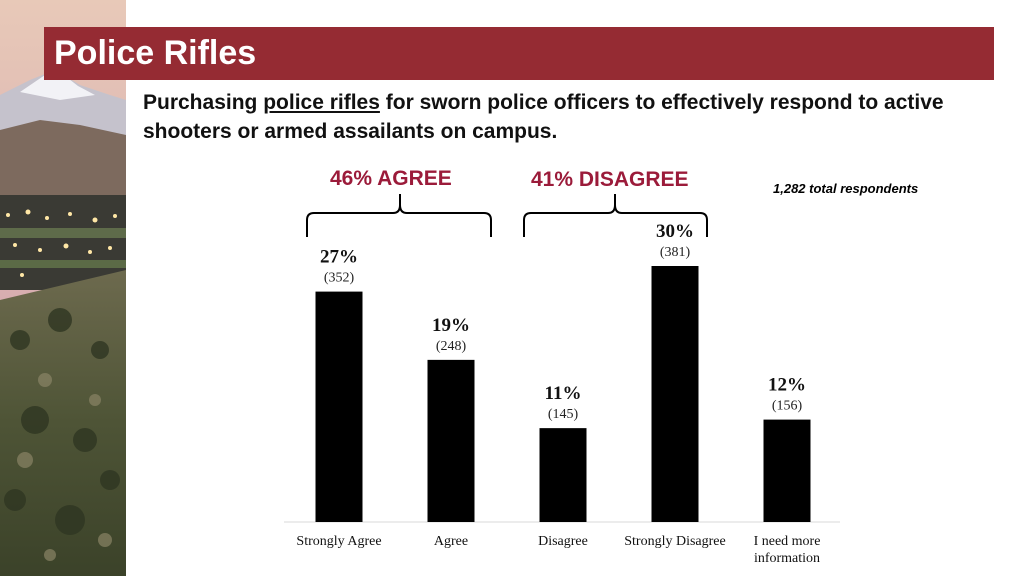 The image size is (1024, 576). What do you see at coordinates (615, 215) in the screenshot?
I see `disagree-brace` at bounding box center [615, 215].